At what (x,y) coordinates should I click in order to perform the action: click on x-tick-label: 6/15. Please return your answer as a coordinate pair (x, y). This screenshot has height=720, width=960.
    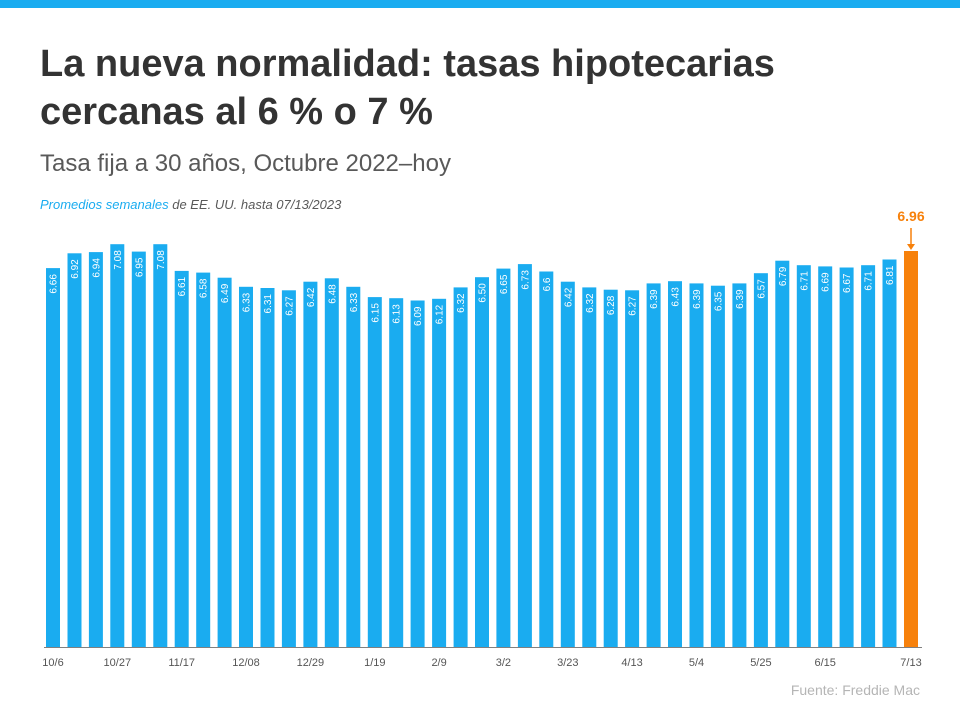
    Looking at the image, I should click on (824, 663).